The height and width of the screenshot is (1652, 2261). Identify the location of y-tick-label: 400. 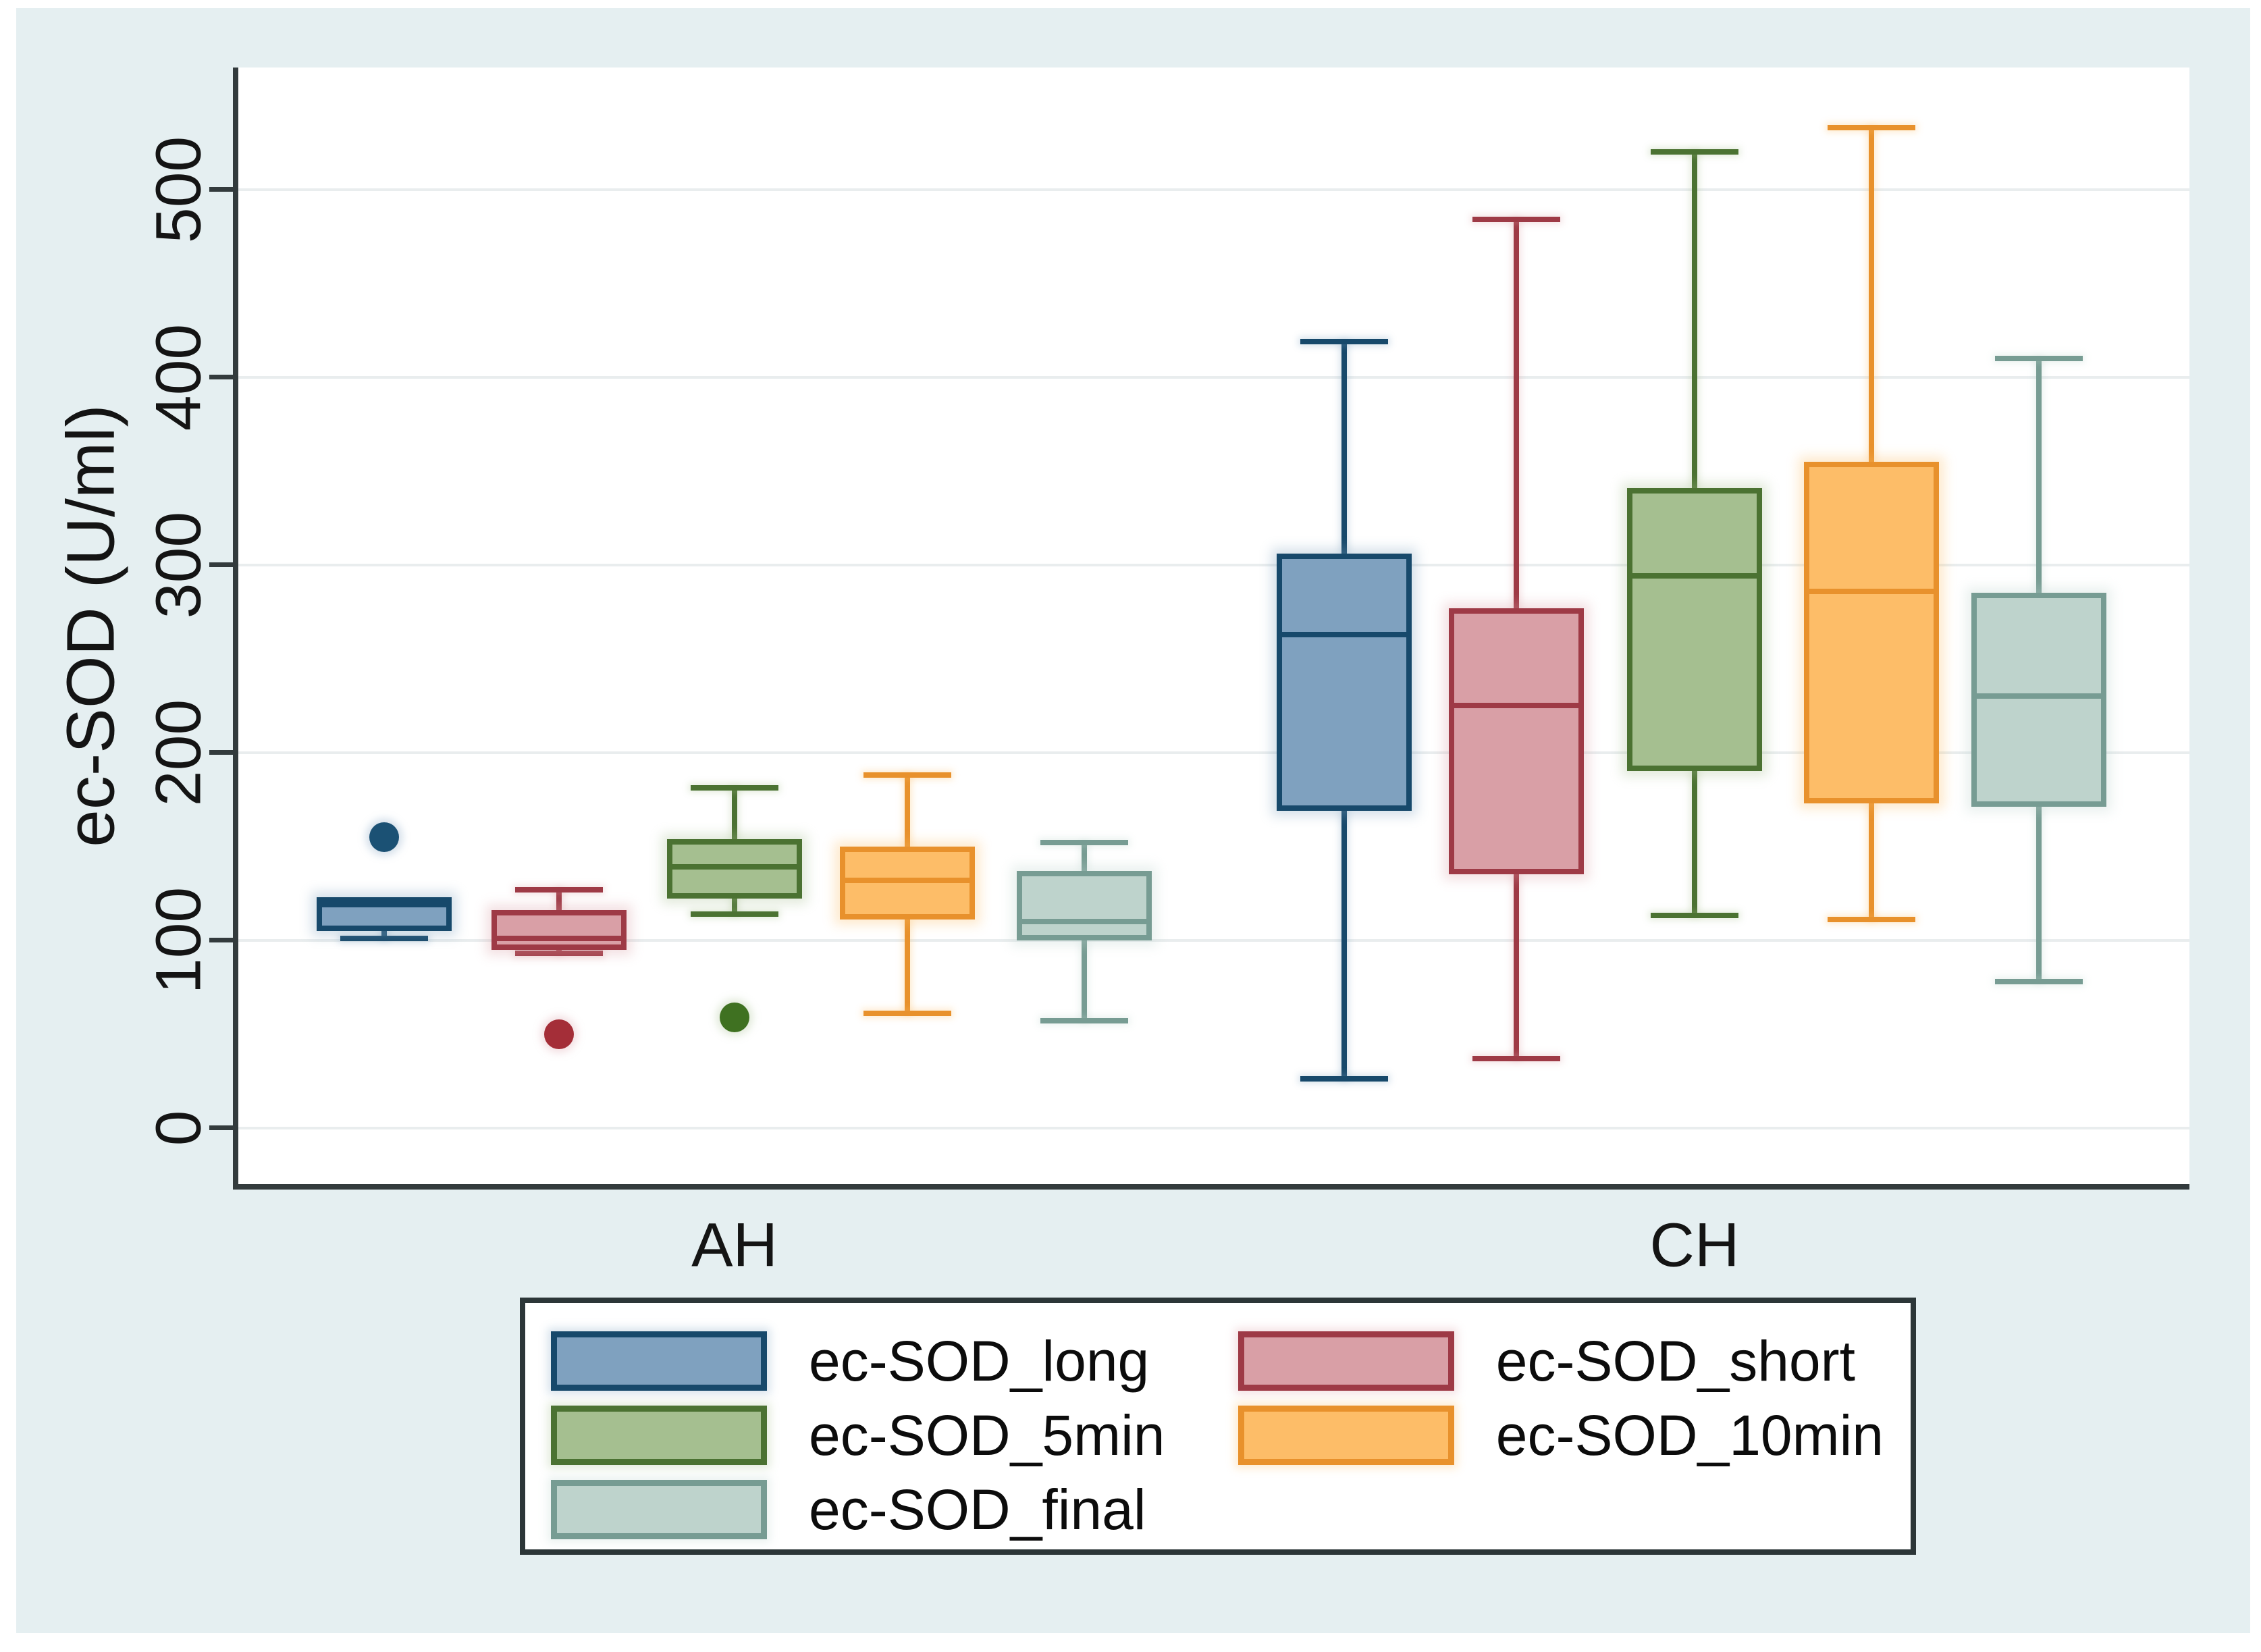
(178, 377).